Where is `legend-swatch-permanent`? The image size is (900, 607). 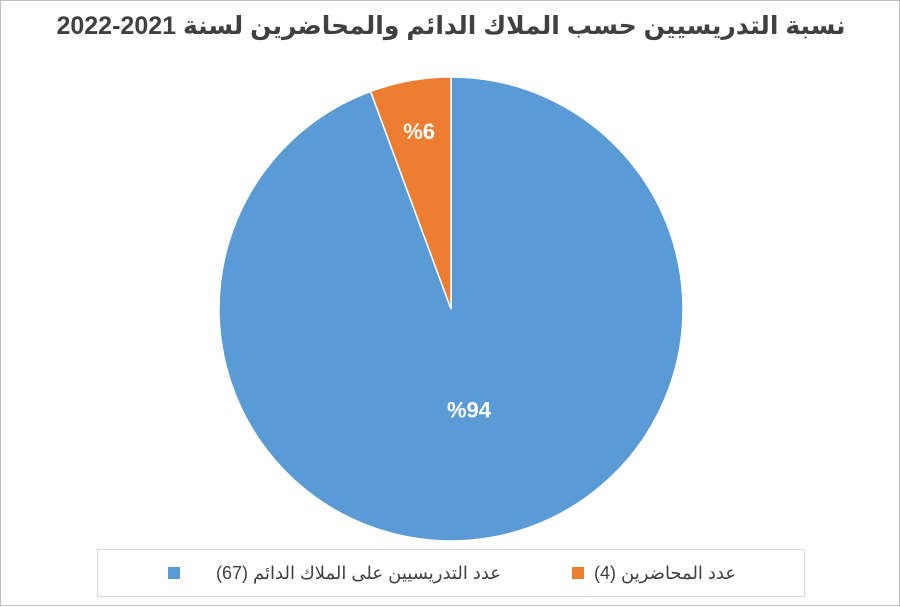 legend-swatch-permanent is located at coordinates (174, 573).